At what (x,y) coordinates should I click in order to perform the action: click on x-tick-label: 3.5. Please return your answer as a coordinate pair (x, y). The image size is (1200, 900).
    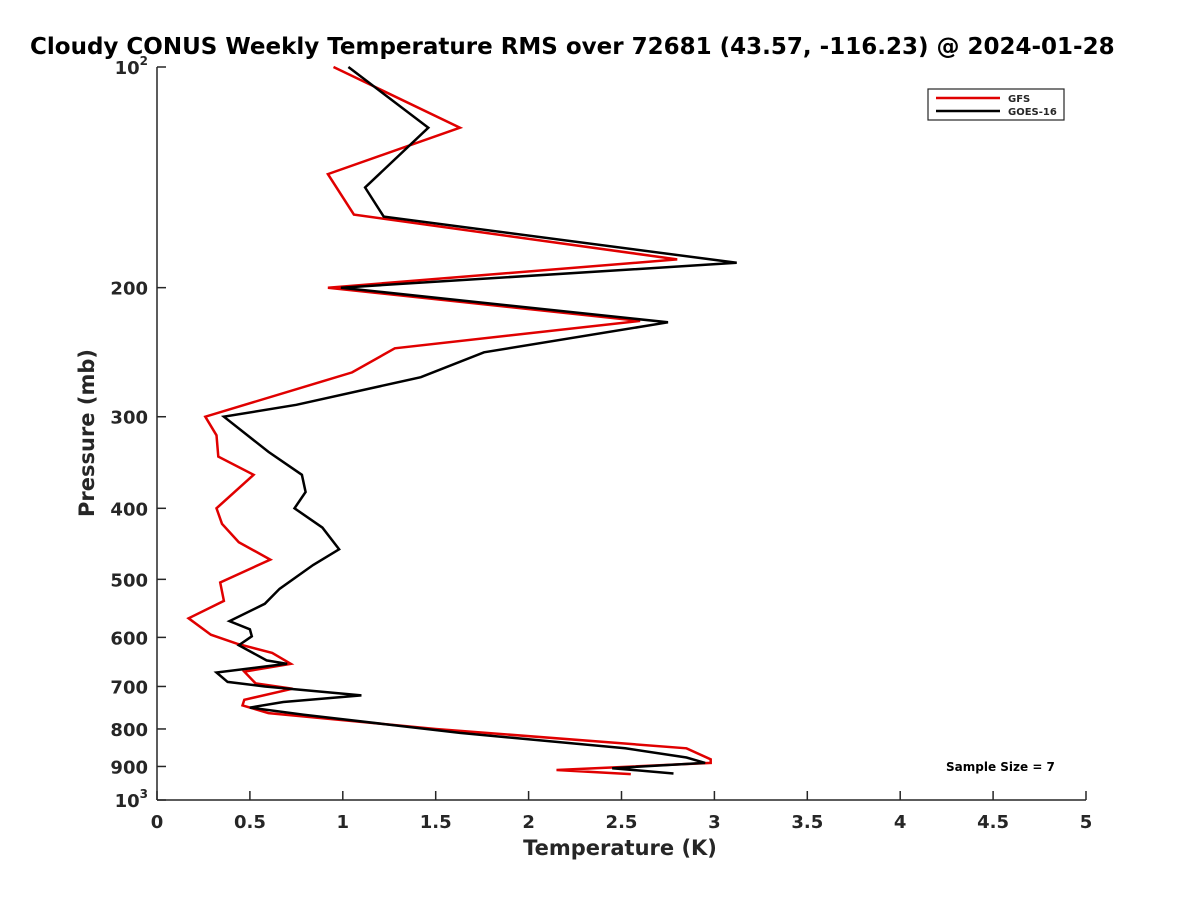
    Looking at the image, I should click on (807, 822).